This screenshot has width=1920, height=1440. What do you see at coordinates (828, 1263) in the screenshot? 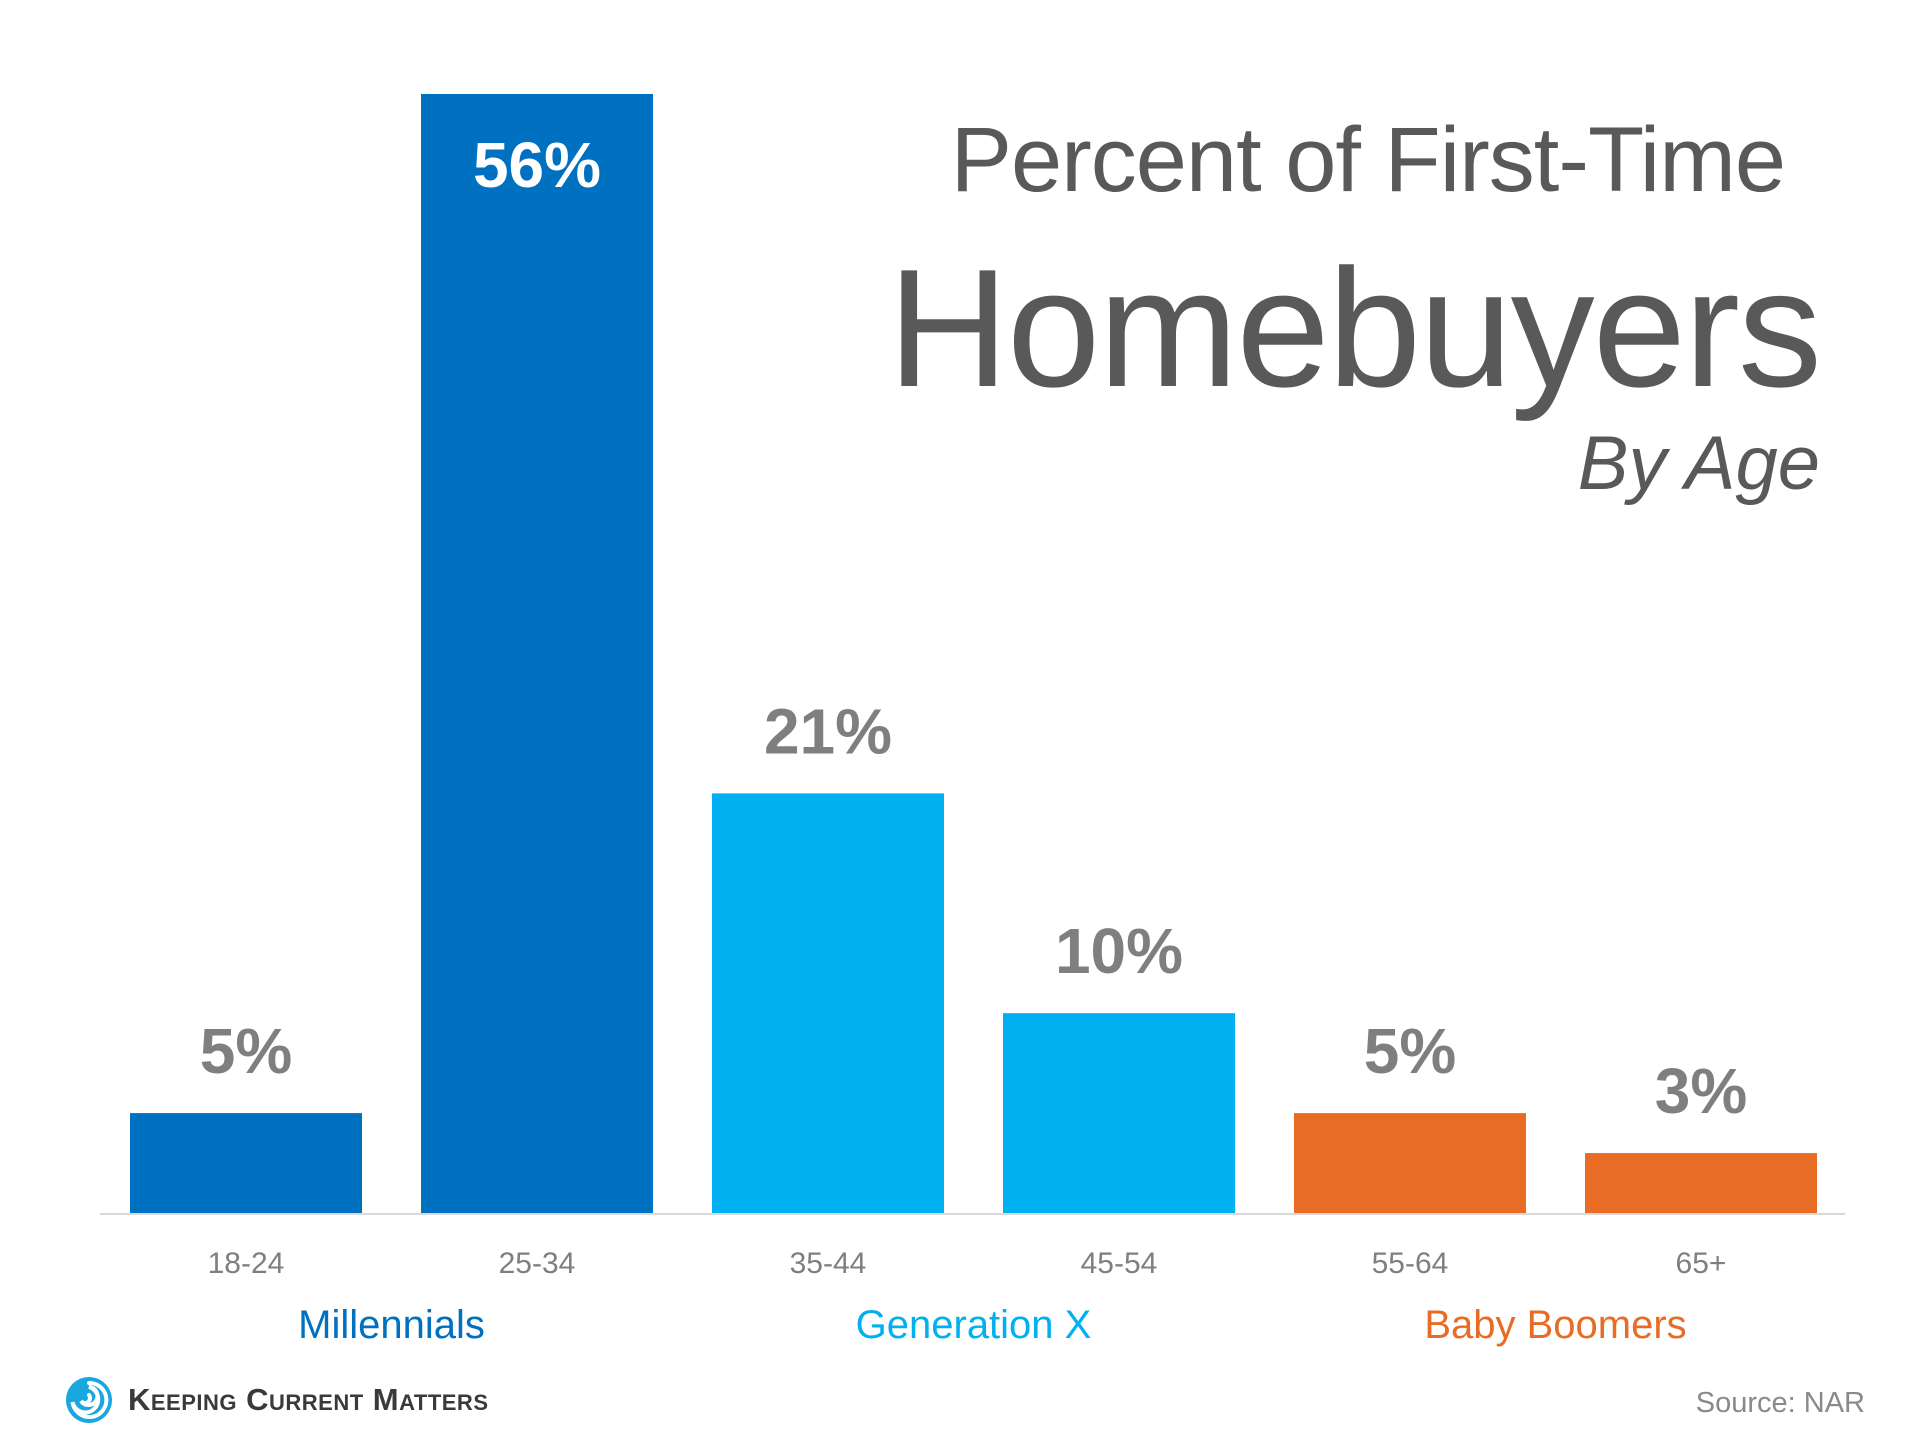
I see `tick-label-35-44: 35-44` at bounding box center [828, 1263].